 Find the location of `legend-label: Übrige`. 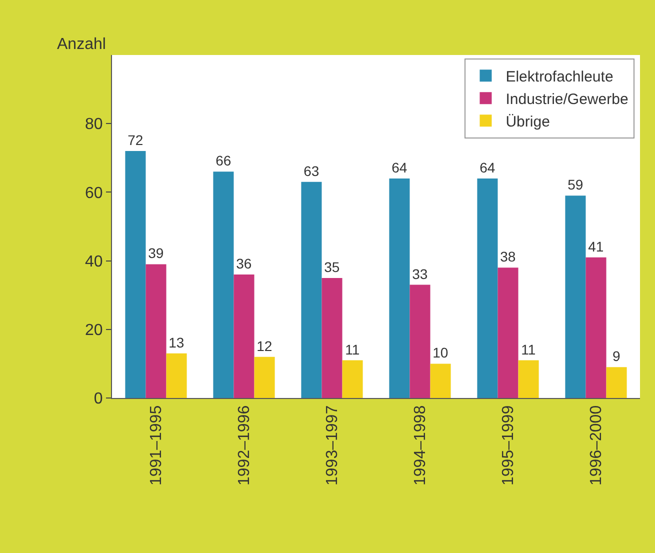

legend-label: Übrige is located at coordinates (528, 122).